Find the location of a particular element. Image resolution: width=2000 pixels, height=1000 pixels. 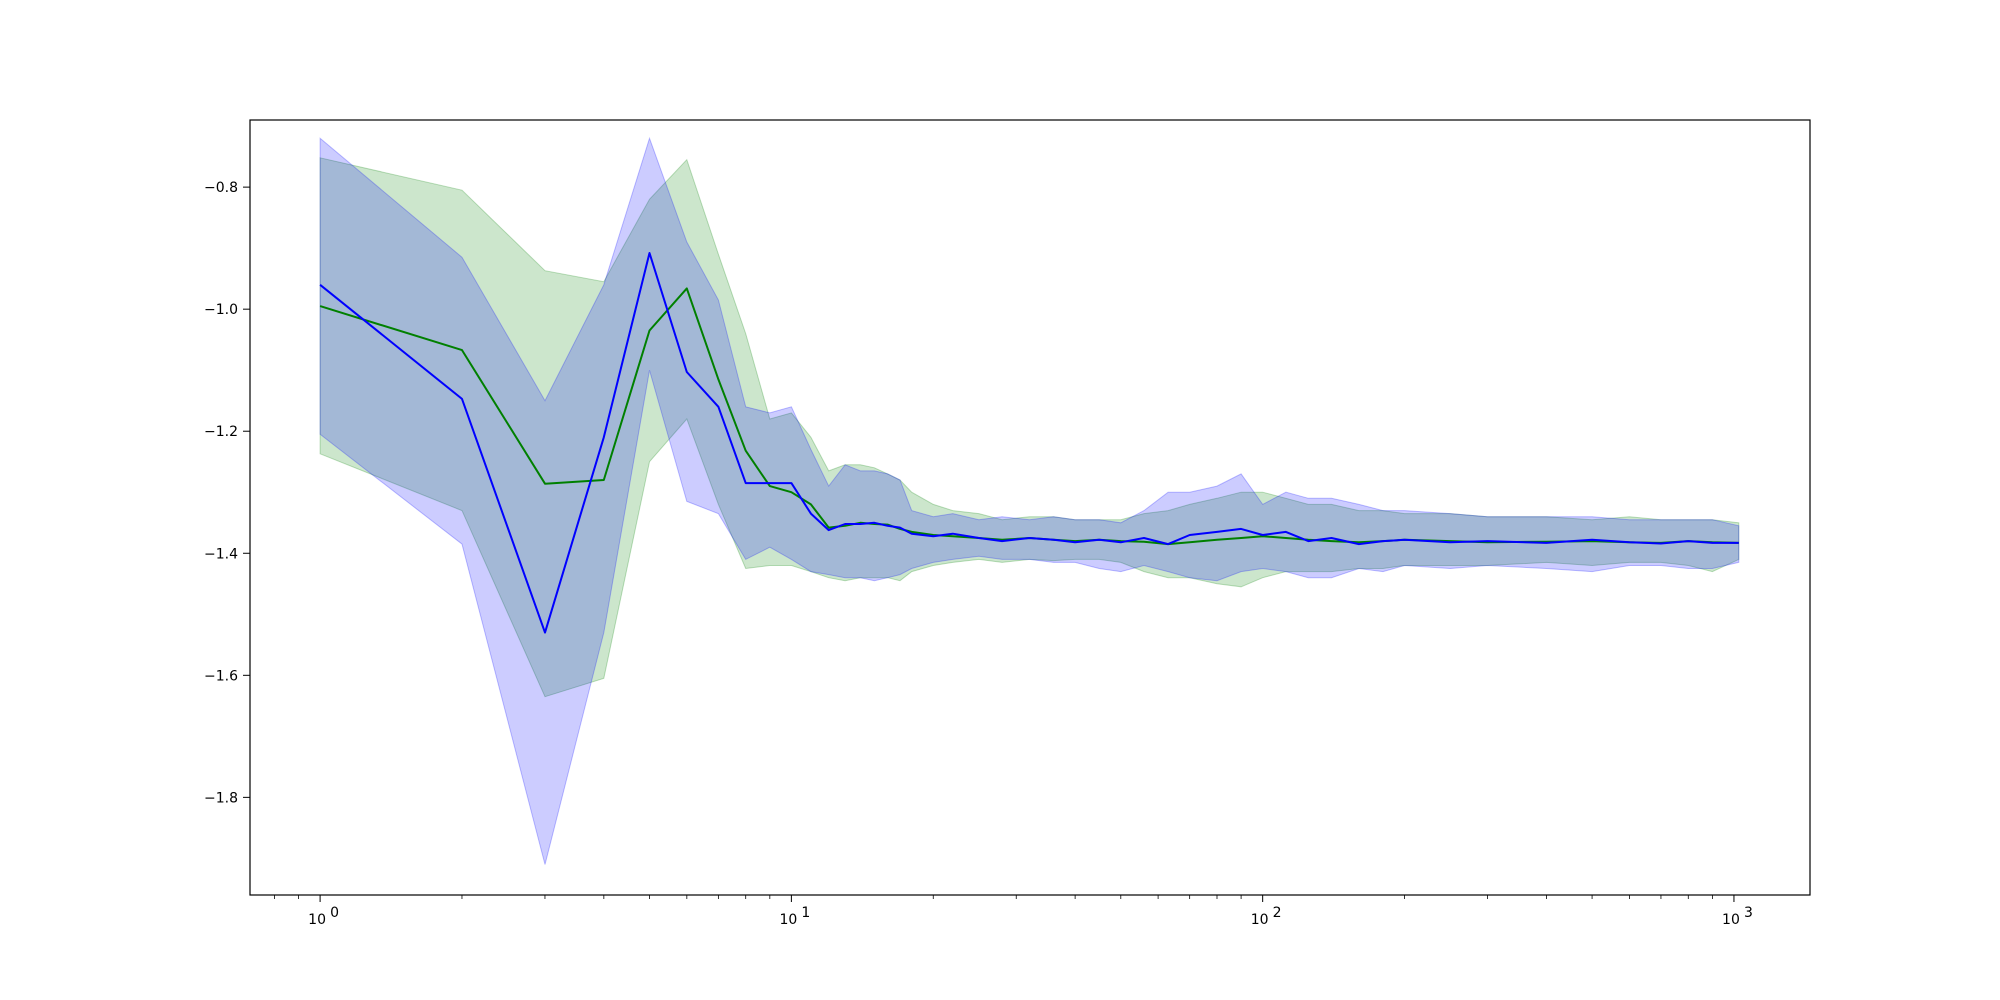

y-tick-label: −1.8 is located at coordinates (221, 798).